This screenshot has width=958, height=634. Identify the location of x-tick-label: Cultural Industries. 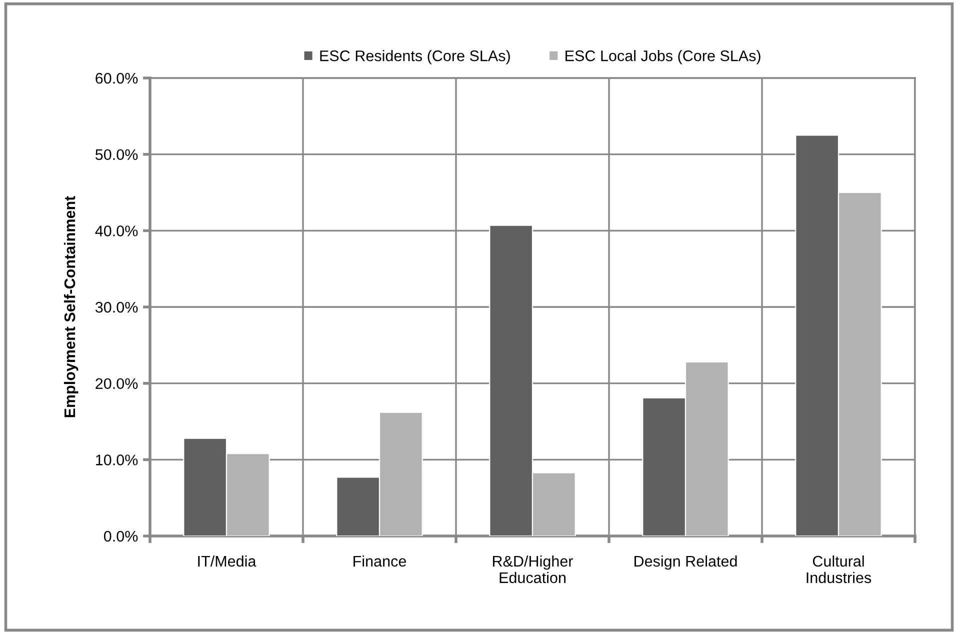
(839, 569).